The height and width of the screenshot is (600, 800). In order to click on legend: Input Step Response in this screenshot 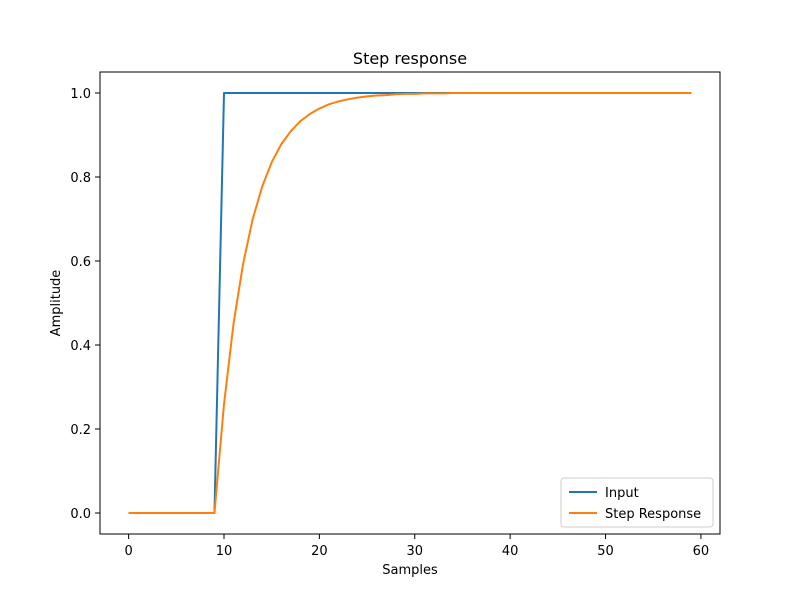, I will do `click(637, 502)`.